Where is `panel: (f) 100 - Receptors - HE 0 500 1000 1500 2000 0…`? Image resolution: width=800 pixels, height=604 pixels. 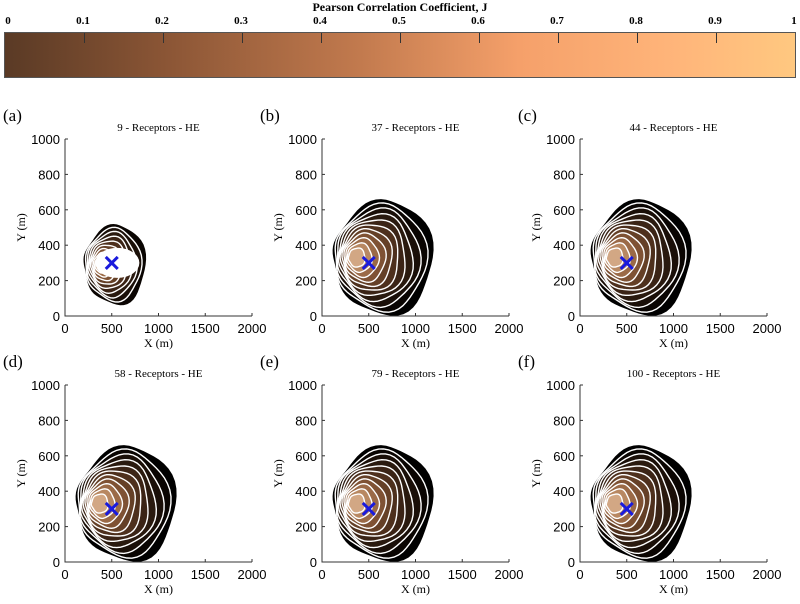 panel: (f) 100 - Receptors - HE 0 500 1000 1500 2000 0… is located at coordinates (649, 474).